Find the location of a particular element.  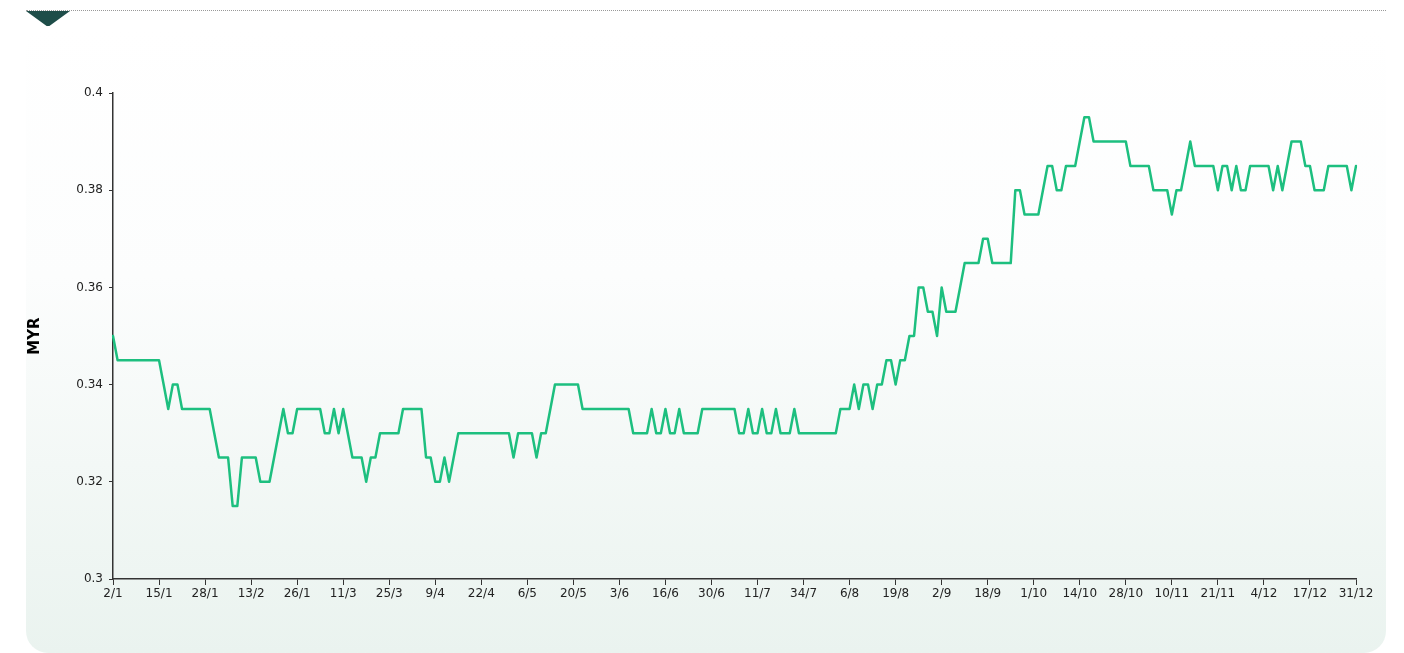

x-tick-label: 15/1 is located at coordinates (159, 593).